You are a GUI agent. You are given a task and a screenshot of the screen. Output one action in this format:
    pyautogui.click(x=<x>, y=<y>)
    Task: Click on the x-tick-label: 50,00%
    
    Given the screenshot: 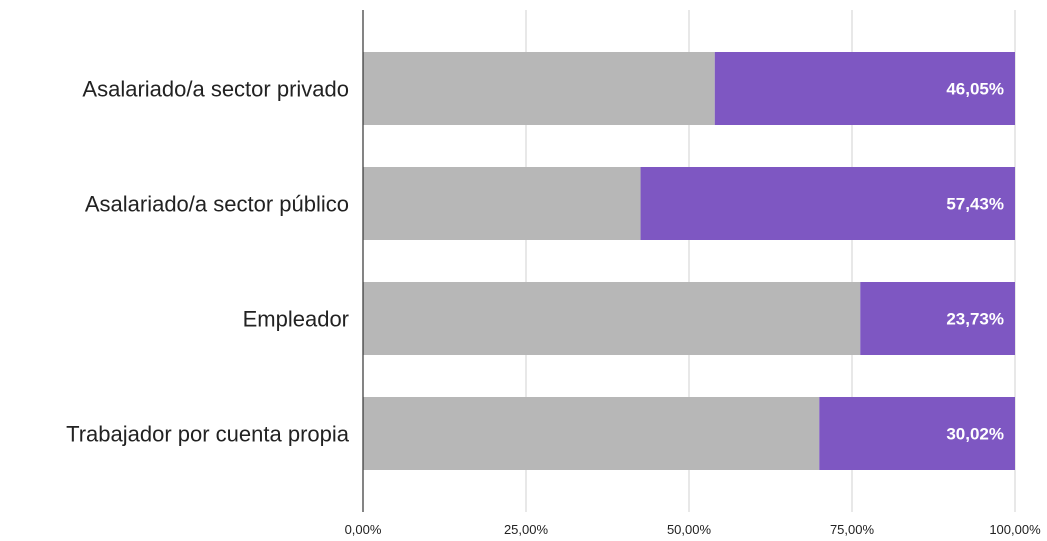 What is the action you would take?
    pyautogui.click(x=689, y=529)
    